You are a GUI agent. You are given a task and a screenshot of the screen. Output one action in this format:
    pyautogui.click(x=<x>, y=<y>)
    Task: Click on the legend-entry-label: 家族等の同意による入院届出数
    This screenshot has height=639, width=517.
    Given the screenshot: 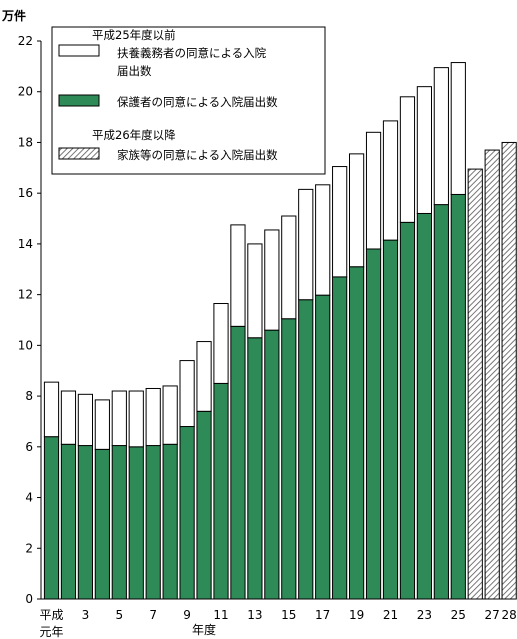 What is the action you would take?
    pyautogui.click(x=197, y=155)
    